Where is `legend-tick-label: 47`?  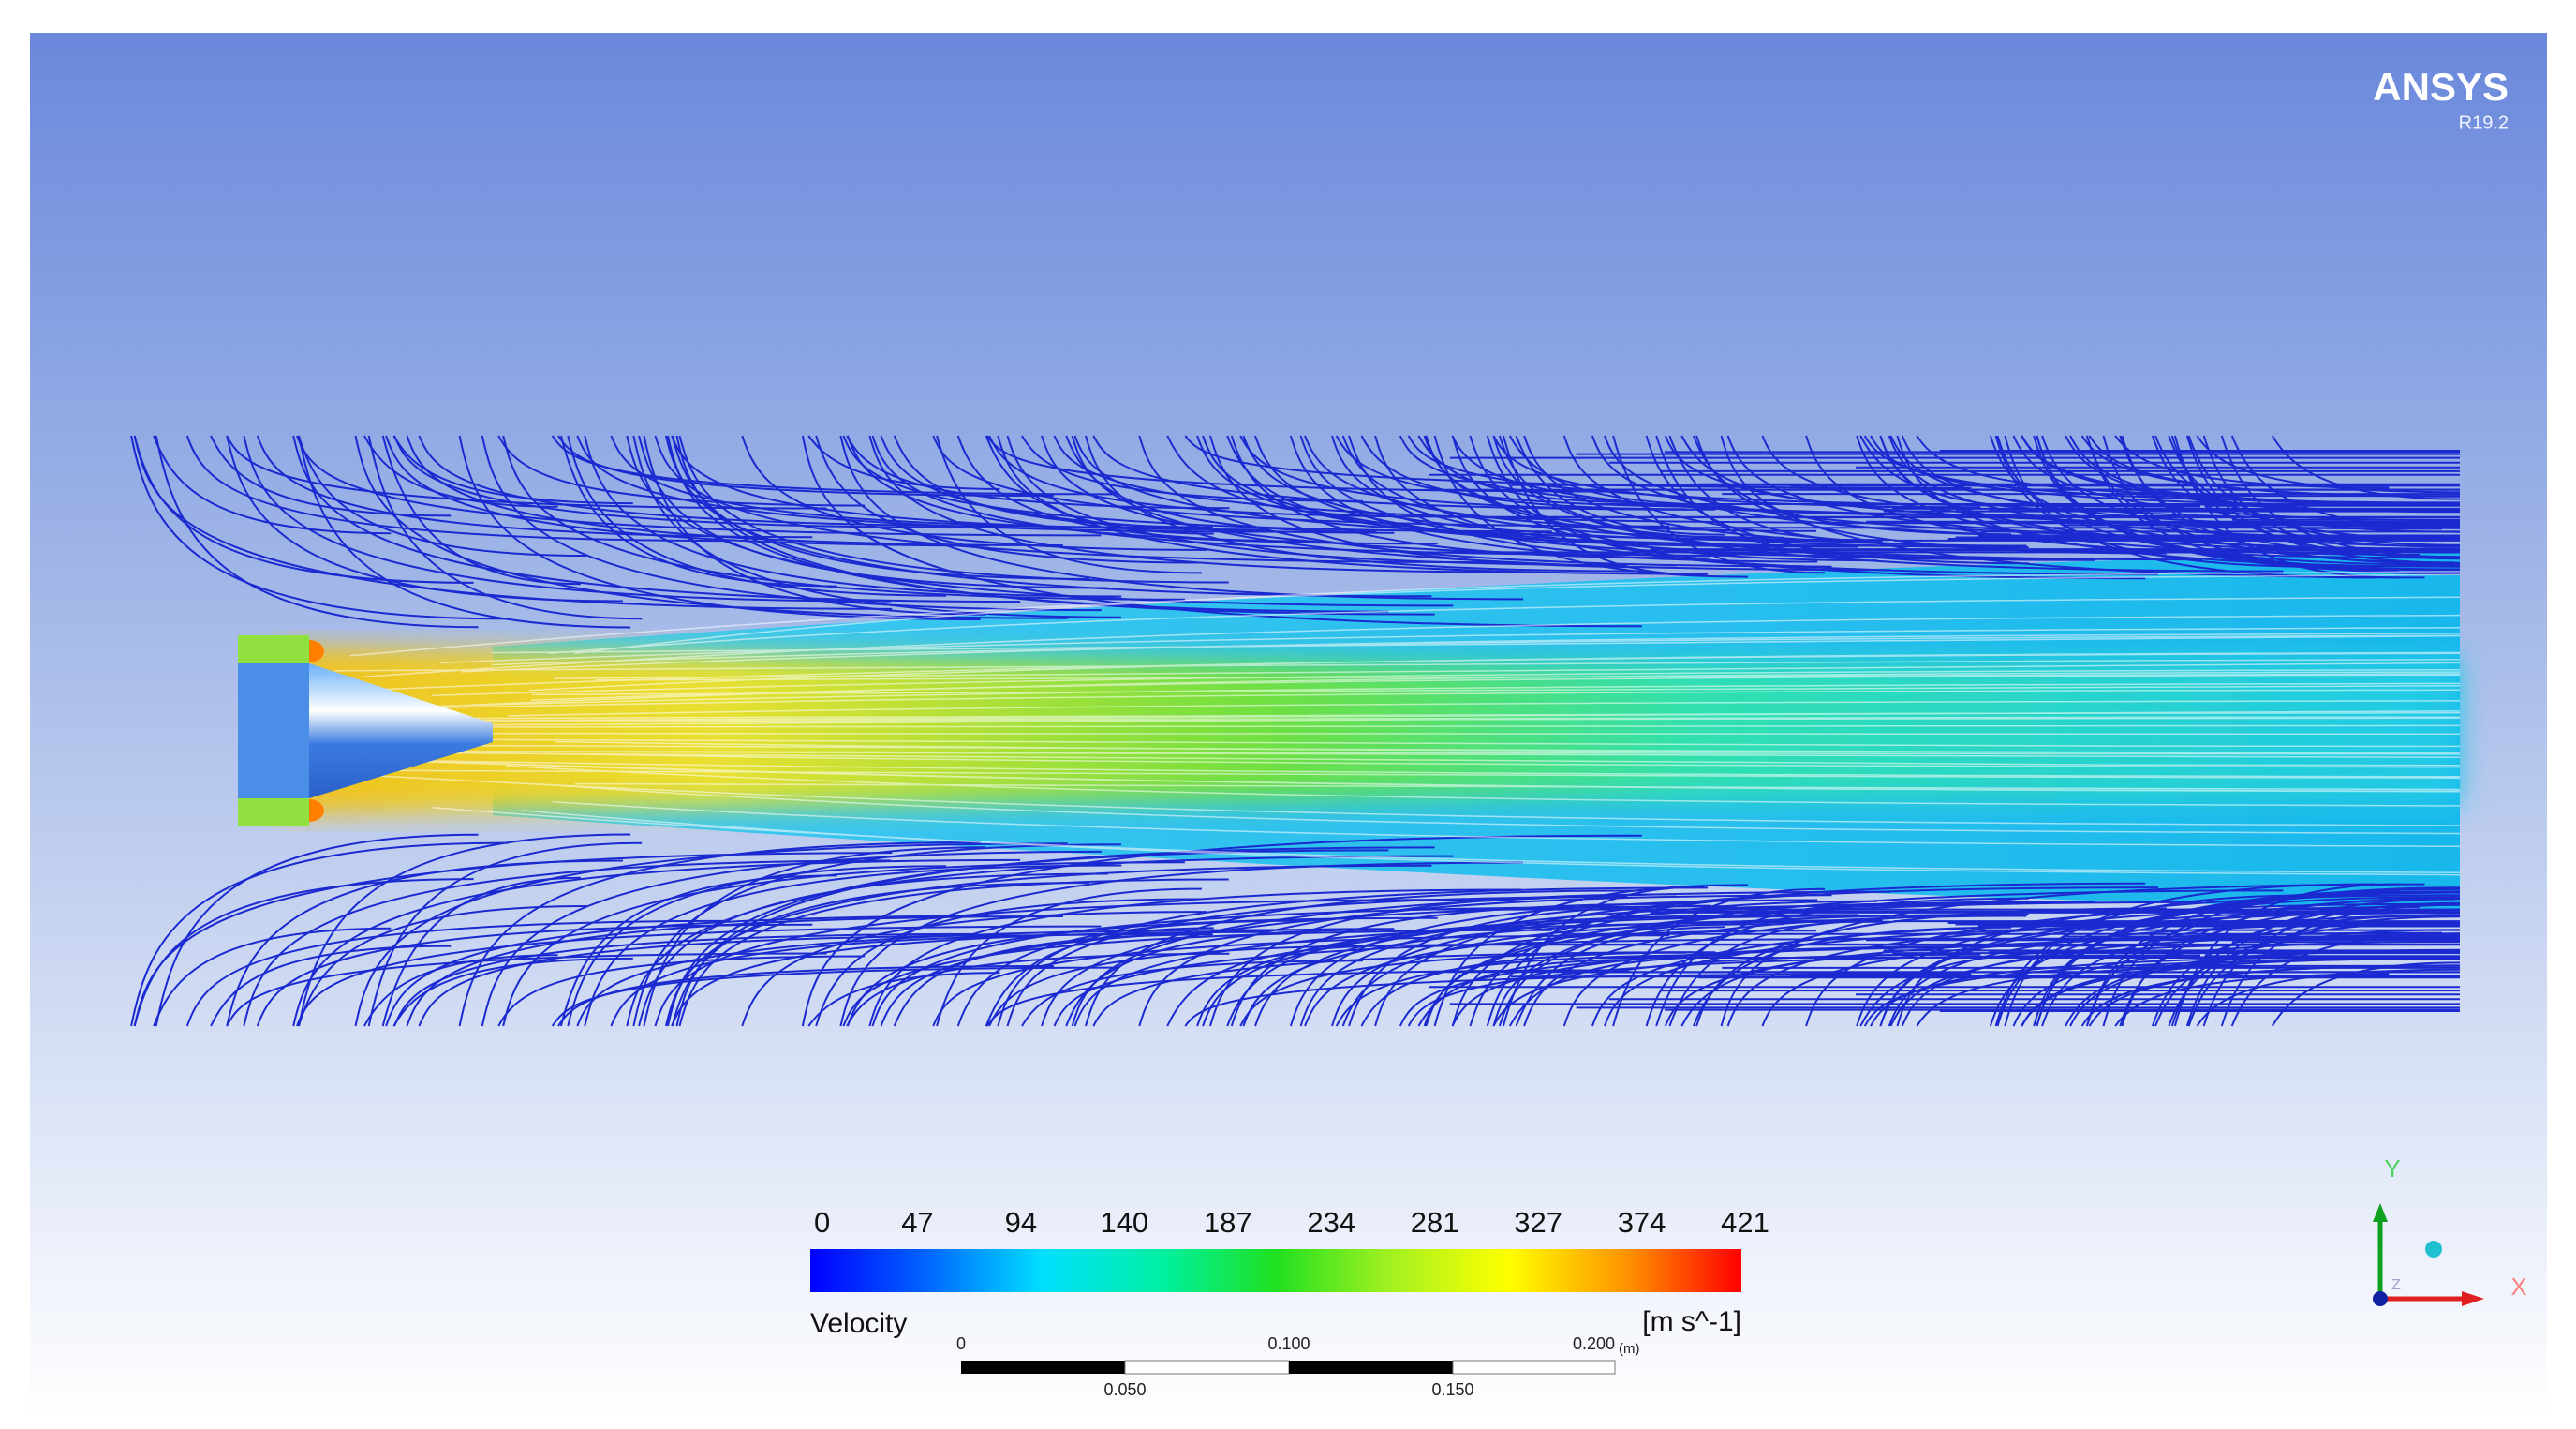 legend-tick-label: 47 is located at coordinates (917, 1222).